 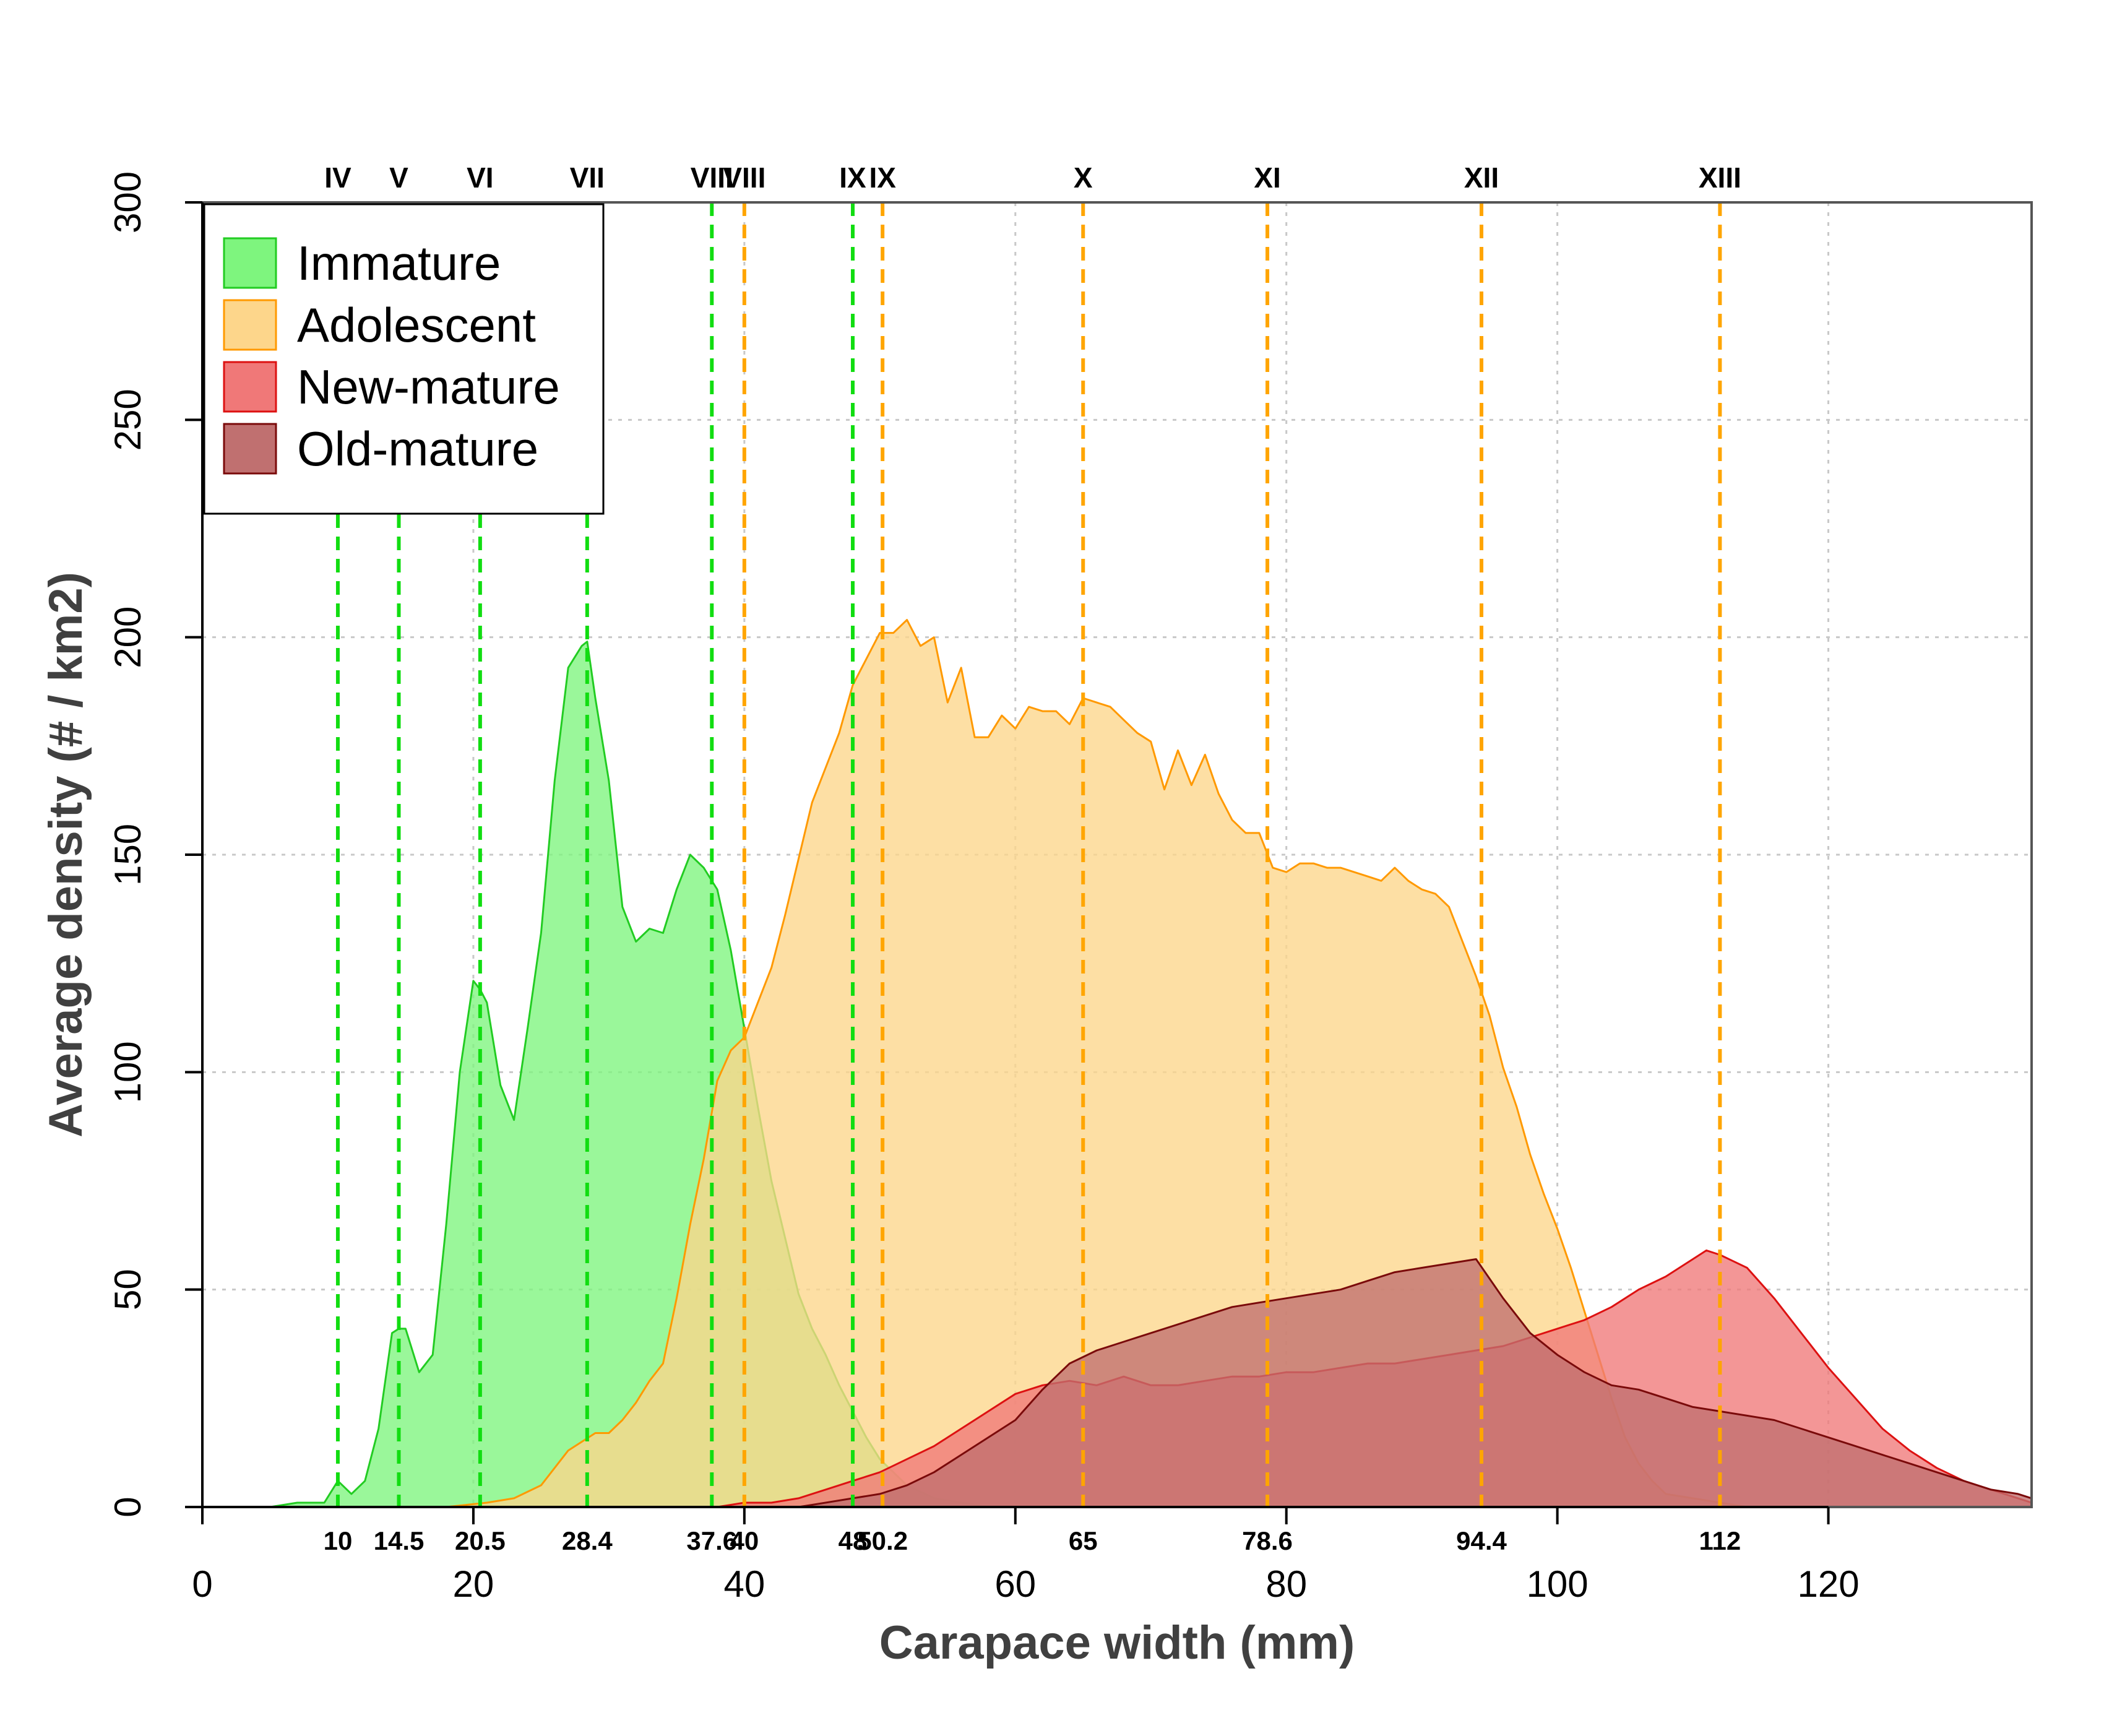 I want to click on legend-entry-label: Immature, so click(x=399, y=263).